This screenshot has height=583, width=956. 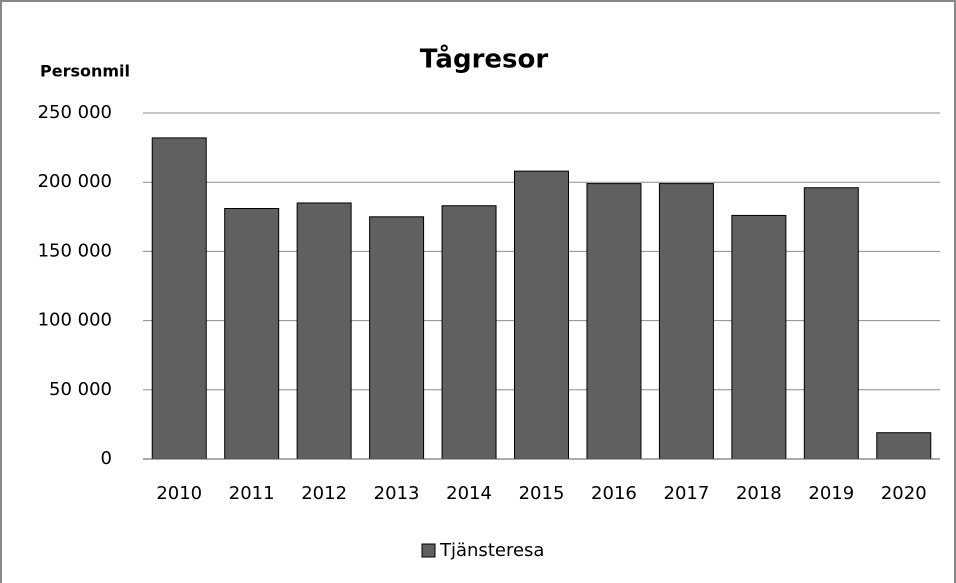 What do you see at coordinates (75, 250) in the screenshot?
I see `y-tick-label: 150 000` at bounding box center [75, 250].